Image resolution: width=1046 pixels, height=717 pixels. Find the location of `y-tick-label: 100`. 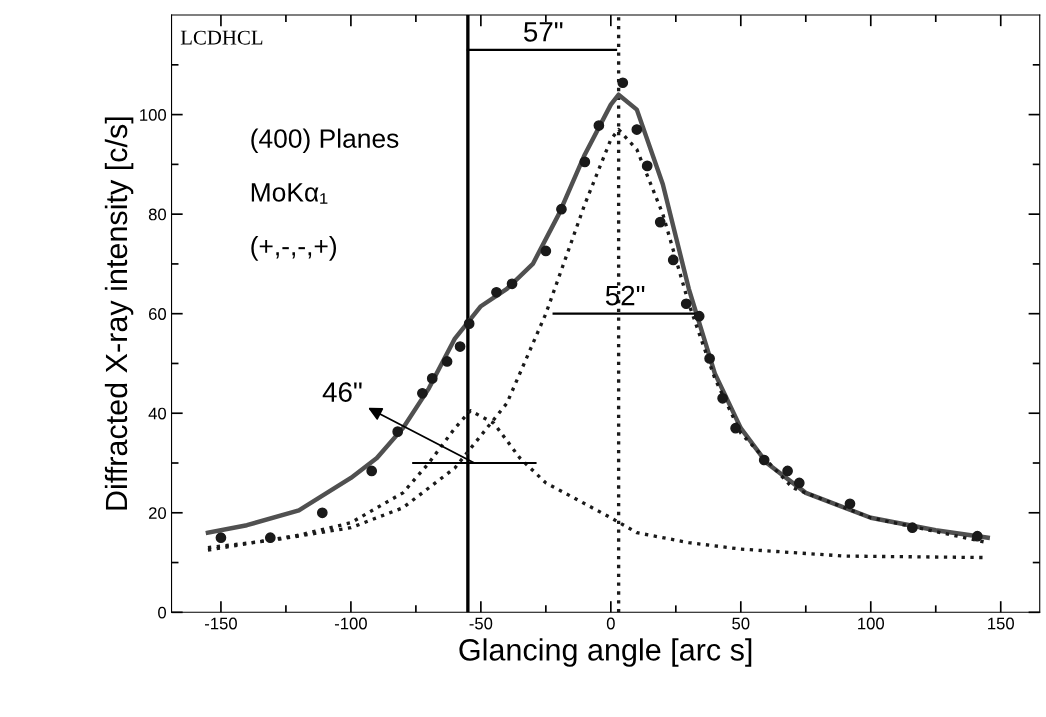

y-tick-label: 100 is located at coordinates (153, 115).